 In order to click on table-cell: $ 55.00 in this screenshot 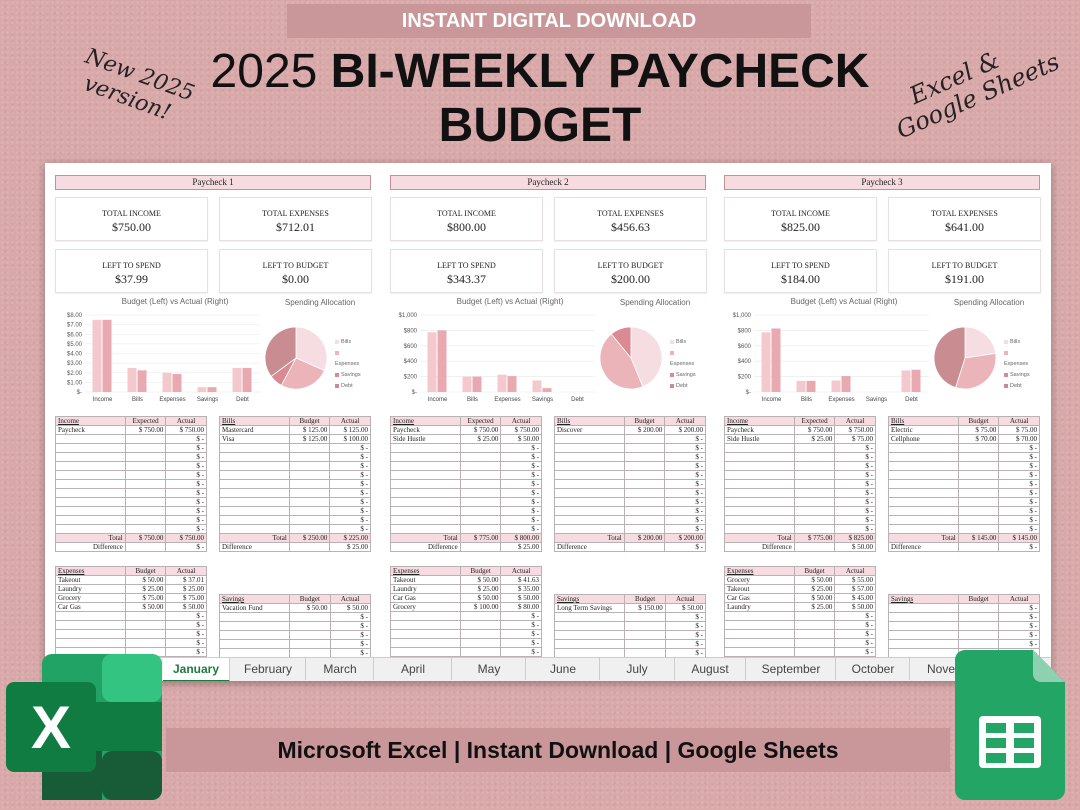, I will do `click(855, 580)`.